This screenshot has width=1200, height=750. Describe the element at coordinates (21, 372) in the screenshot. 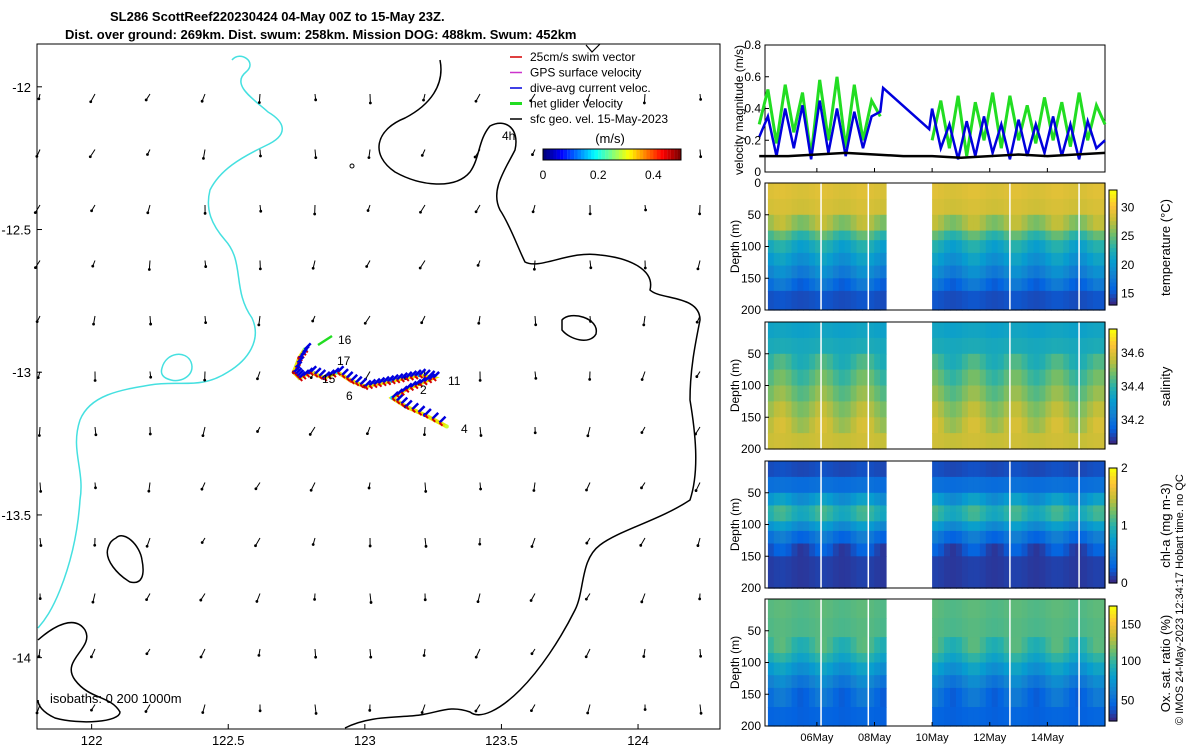

I see `map-y-tick-label: -13` at that location.